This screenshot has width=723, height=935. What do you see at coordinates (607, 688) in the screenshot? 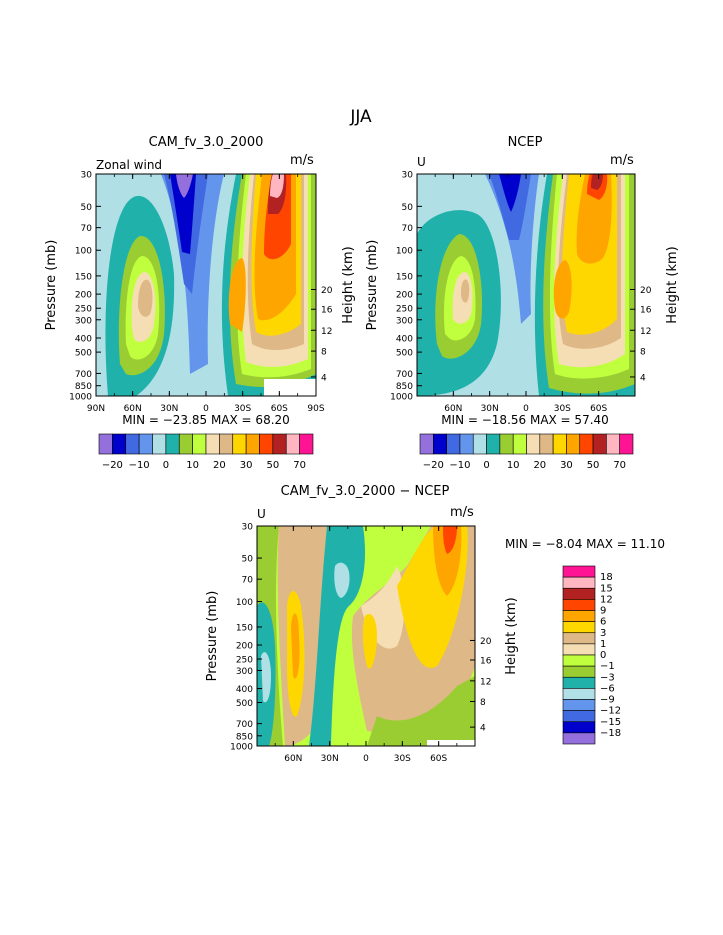
I see `colorbar-label: −6` at bounding box center [607, 688].